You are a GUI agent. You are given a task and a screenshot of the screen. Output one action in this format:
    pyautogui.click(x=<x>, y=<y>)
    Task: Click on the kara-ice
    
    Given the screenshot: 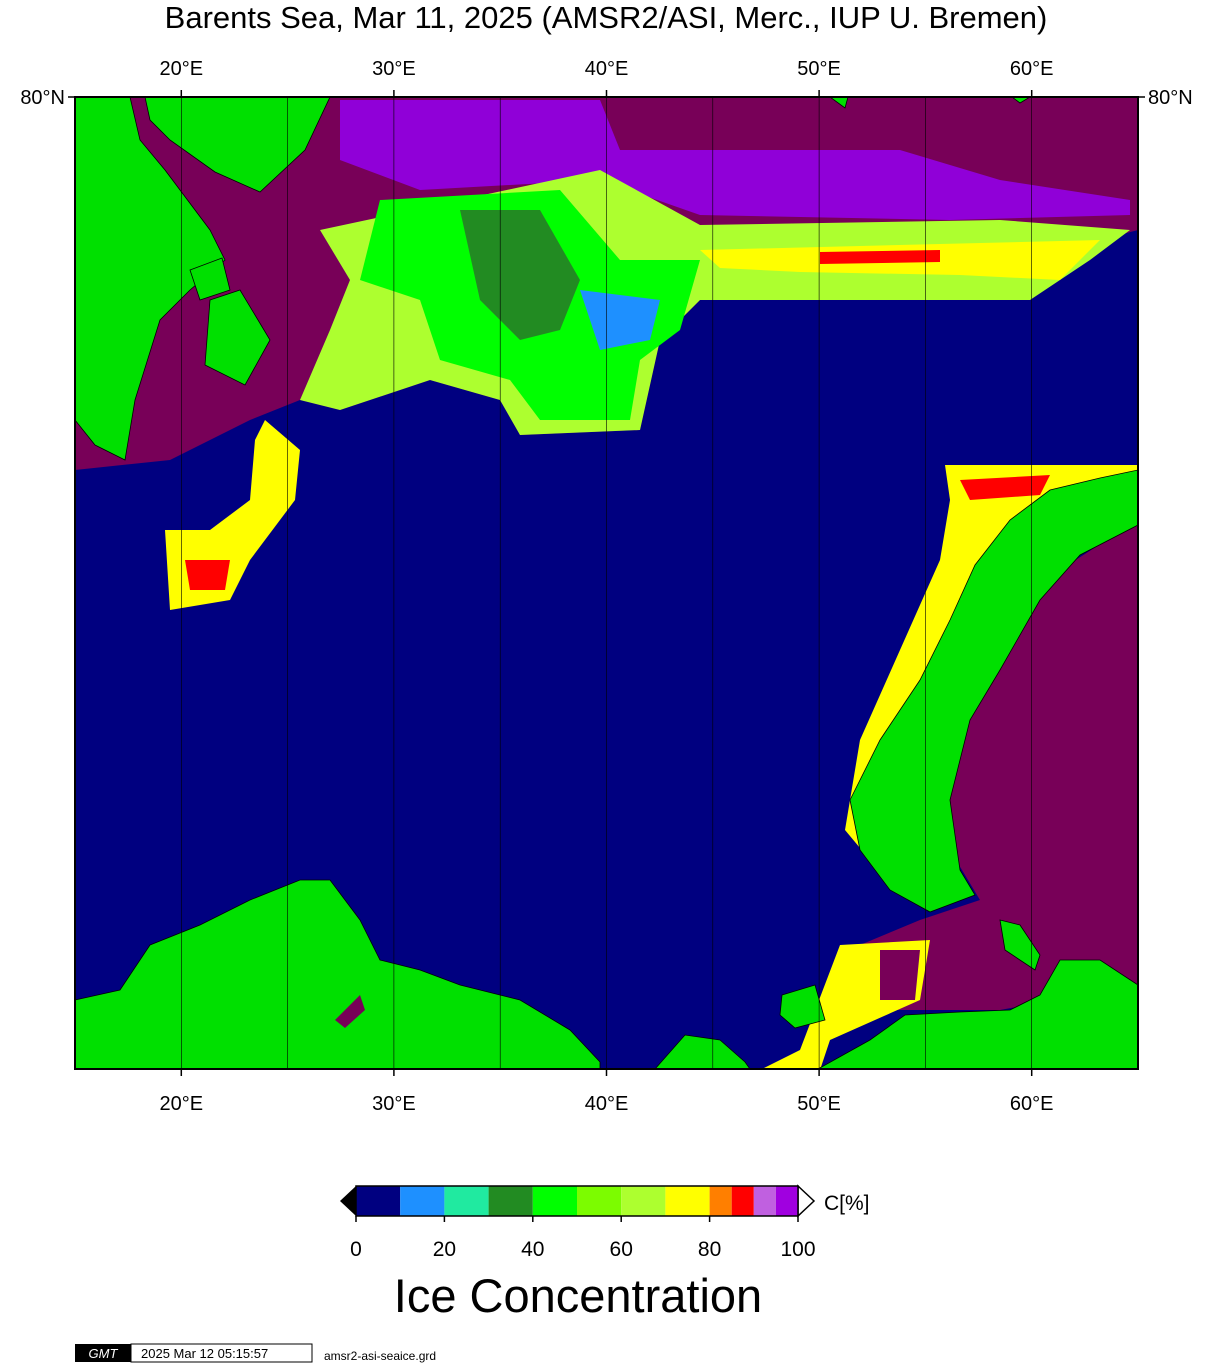 What is the action you would take?
    pyautogui.click(x=999, y=765)
    